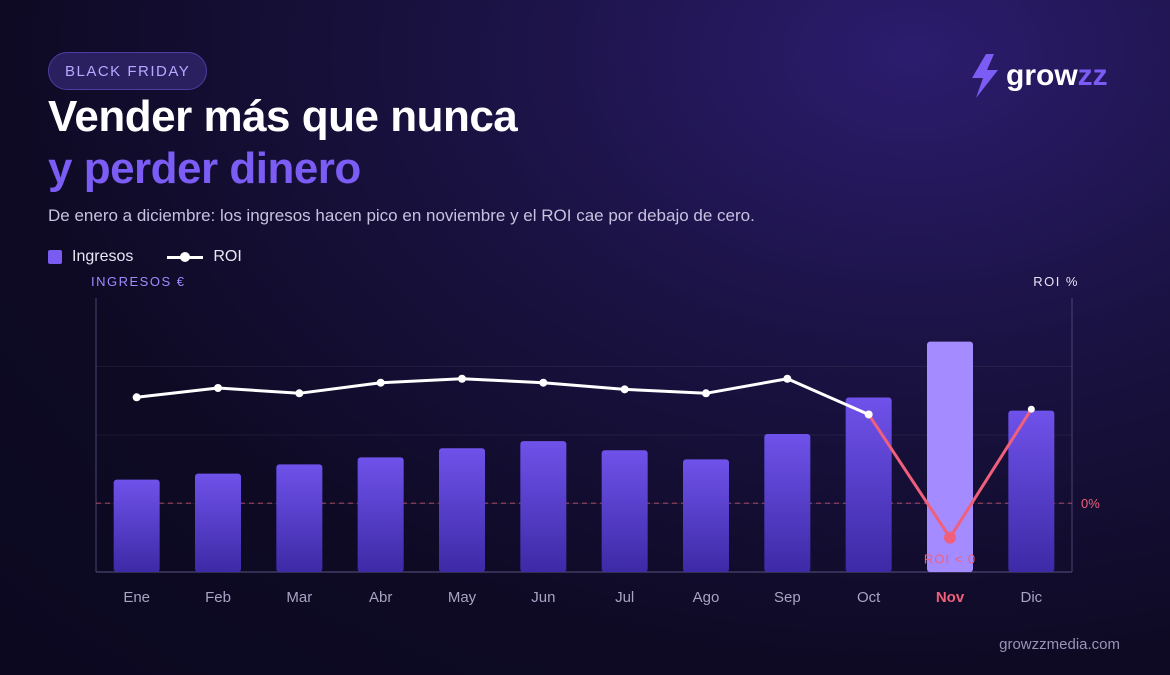 Image resolution: width=1170 pixels, height=675 pixels. Describe the element at coordinates (1056, 281) in the screenshot. I see `right-axis-label: ROI %` at that location.